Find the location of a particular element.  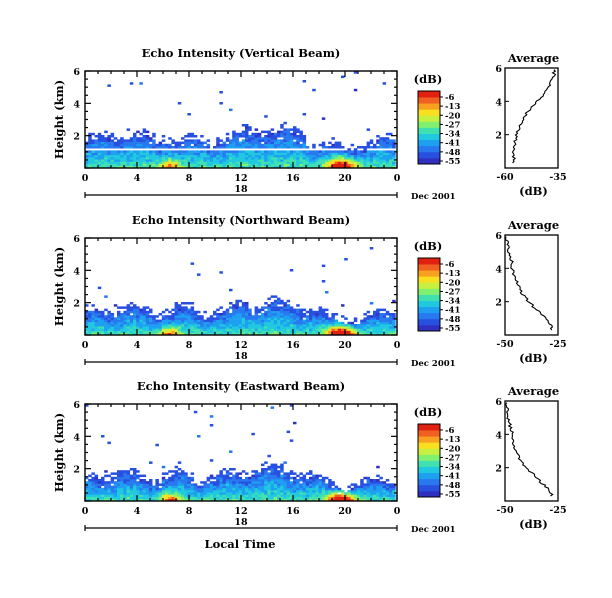

x-tick-label: 12 is located at coordinates (240, 511).